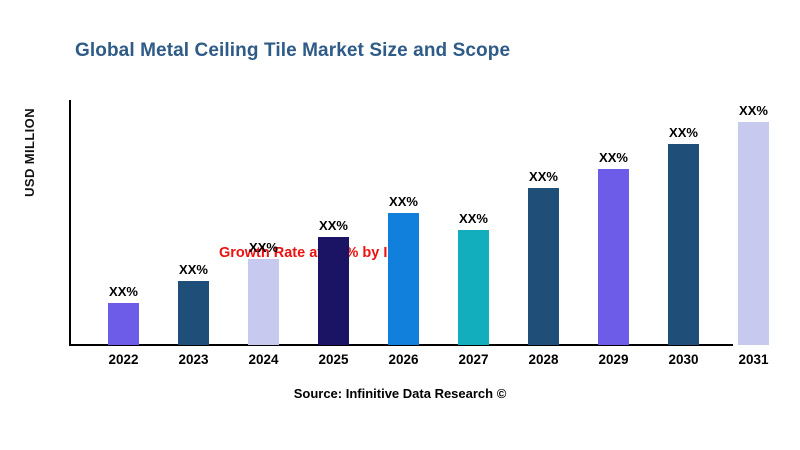 The width and height of the screenshot is (800, 450). What do you see at coordinates (473, 218) in the screenshot?
I see `bar-value-label-2027: XX%` at bounding box center [473, 218].